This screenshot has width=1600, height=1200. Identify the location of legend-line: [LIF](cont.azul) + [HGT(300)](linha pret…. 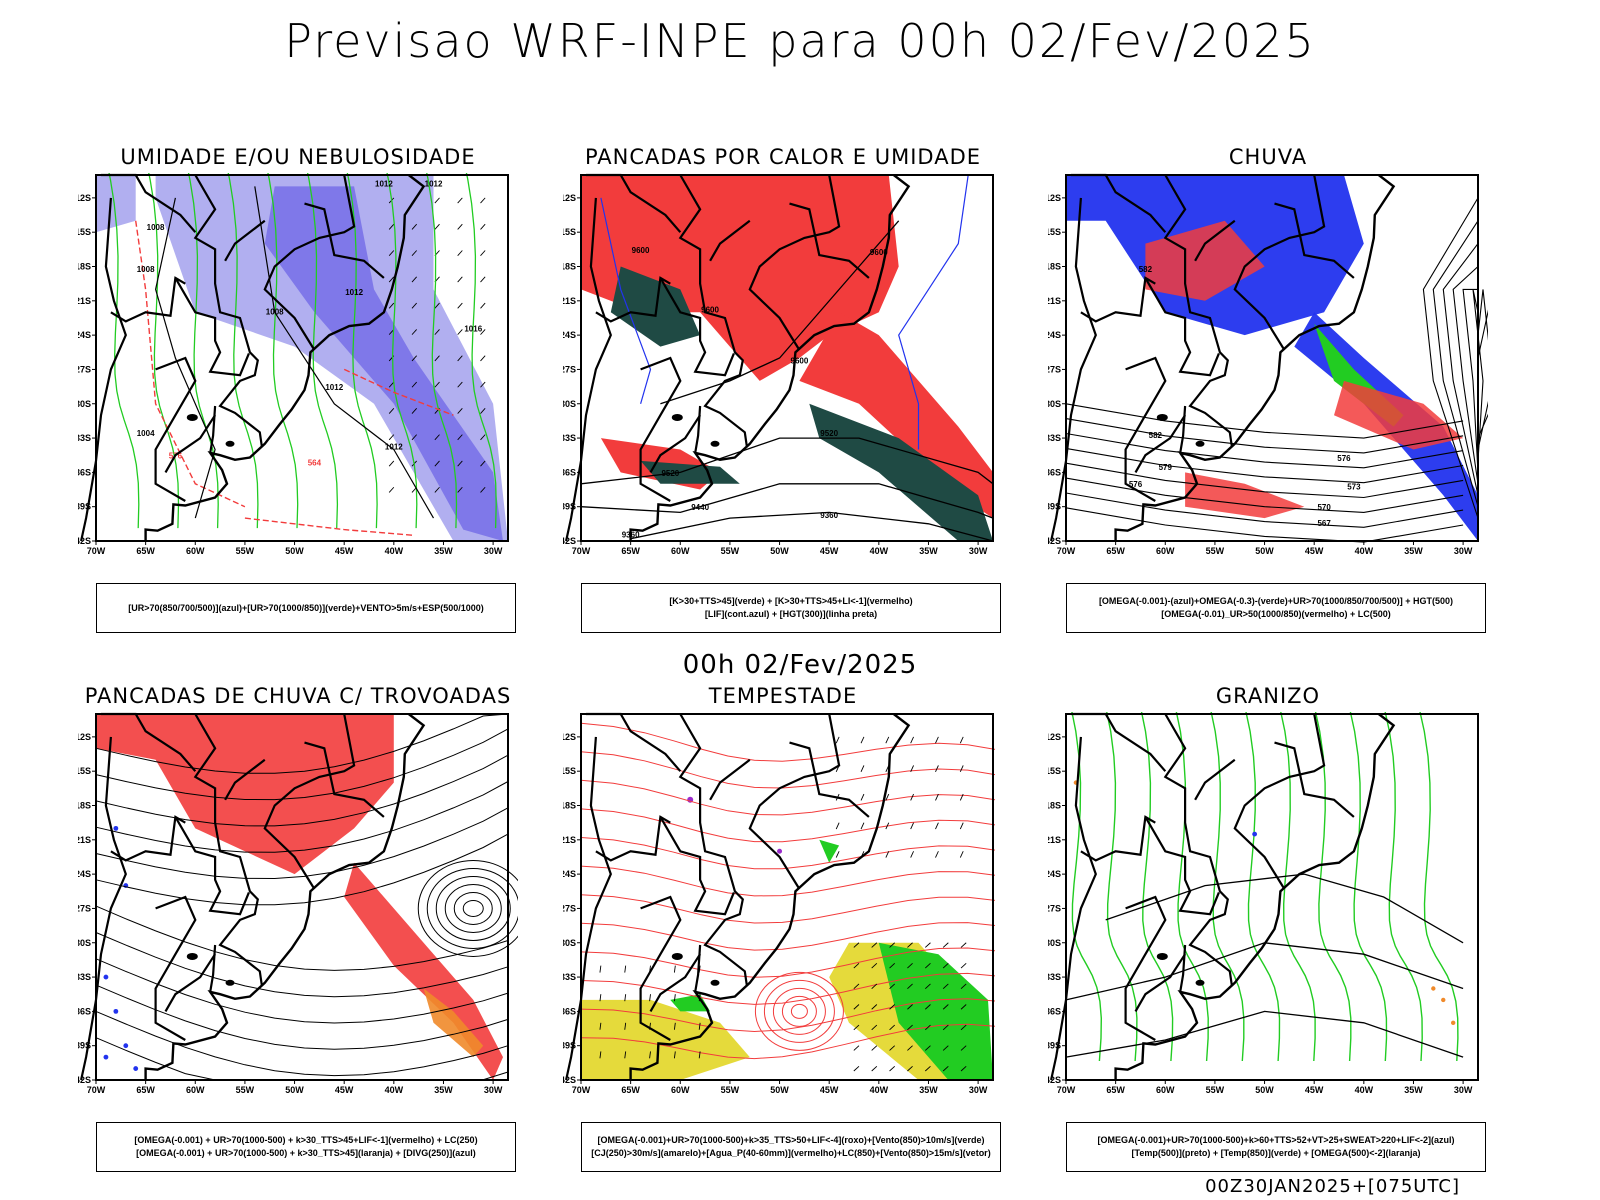
(791, 614).